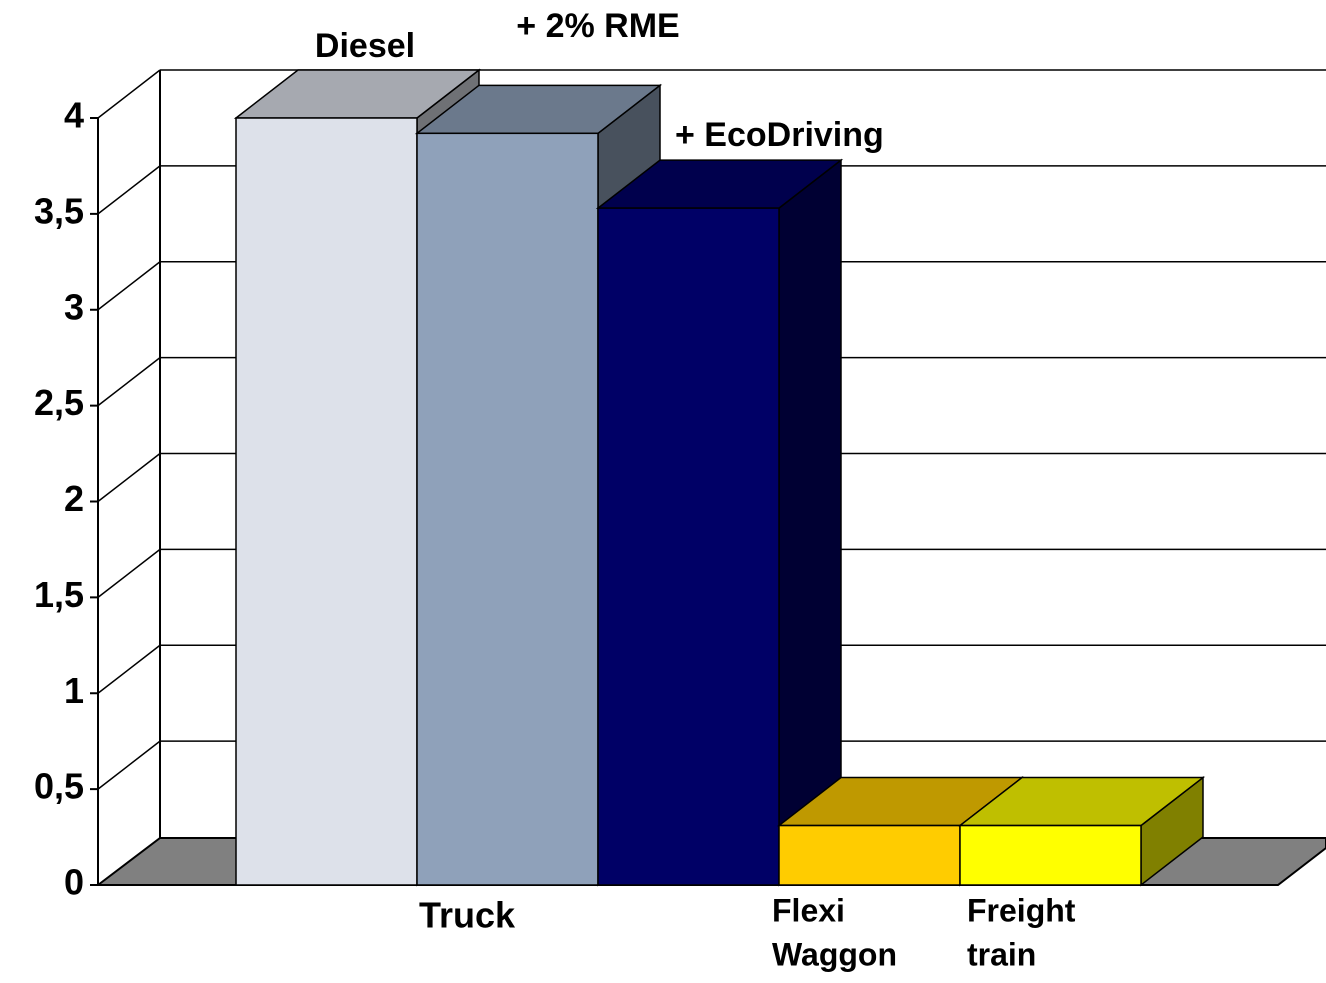 Image resolution: width=1326 pixels, height=983 pixels. Describe the element at coordinates (59, 210) in the screenshot. I see `y-tick-label: 3,5` at that location.